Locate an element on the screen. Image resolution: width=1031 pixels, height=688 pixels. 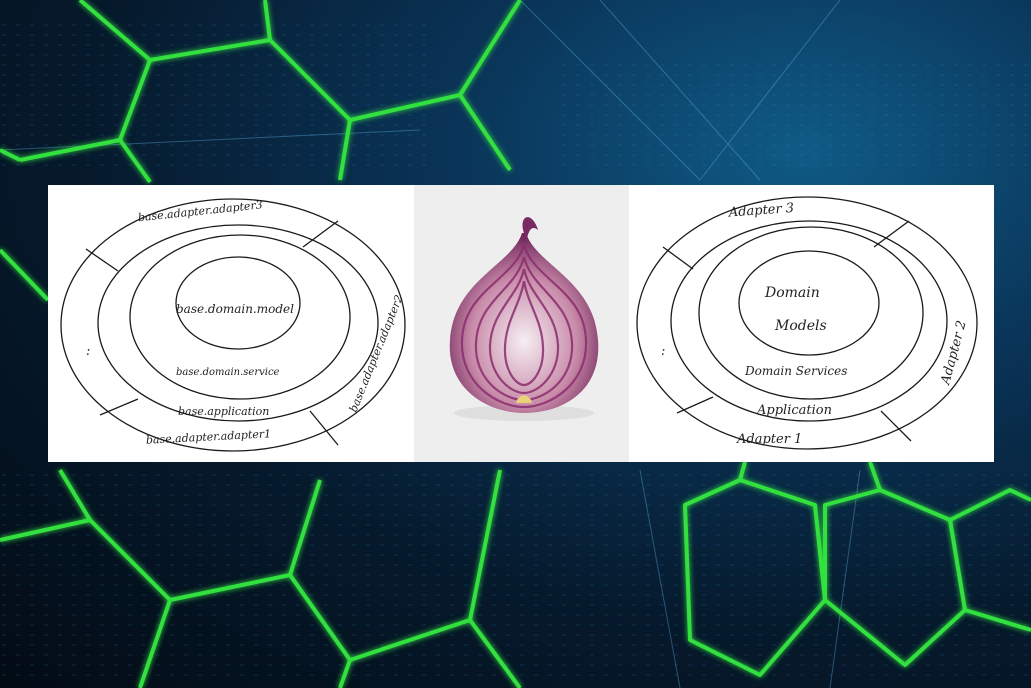
outer-right-label: Adapter 2 is located at coordinates (954, 353).